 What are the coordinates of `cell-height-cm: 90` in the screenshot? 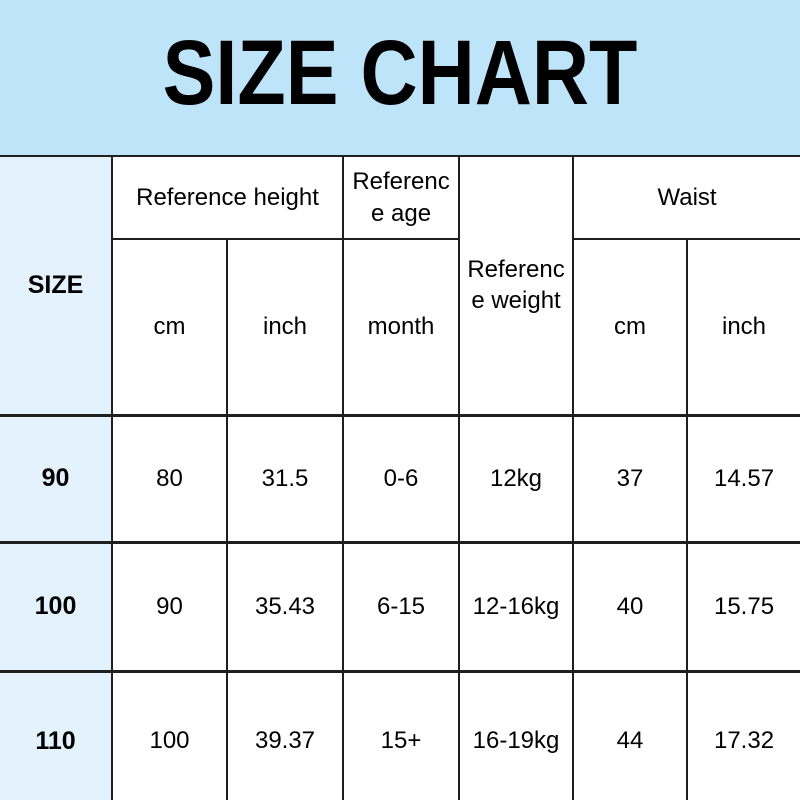 It's located at (169, 606).